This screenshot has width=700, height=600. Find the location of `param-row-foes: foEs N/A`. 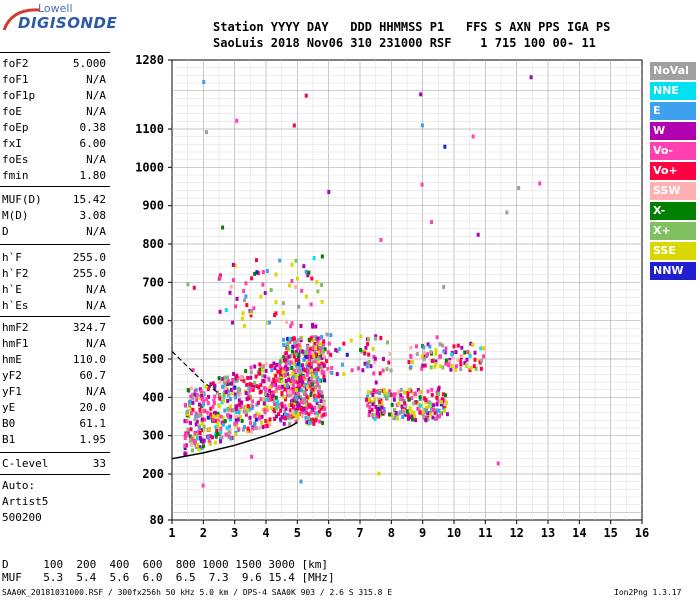

param-row-foes: foEs N/A is located at coordinates (54, 160).